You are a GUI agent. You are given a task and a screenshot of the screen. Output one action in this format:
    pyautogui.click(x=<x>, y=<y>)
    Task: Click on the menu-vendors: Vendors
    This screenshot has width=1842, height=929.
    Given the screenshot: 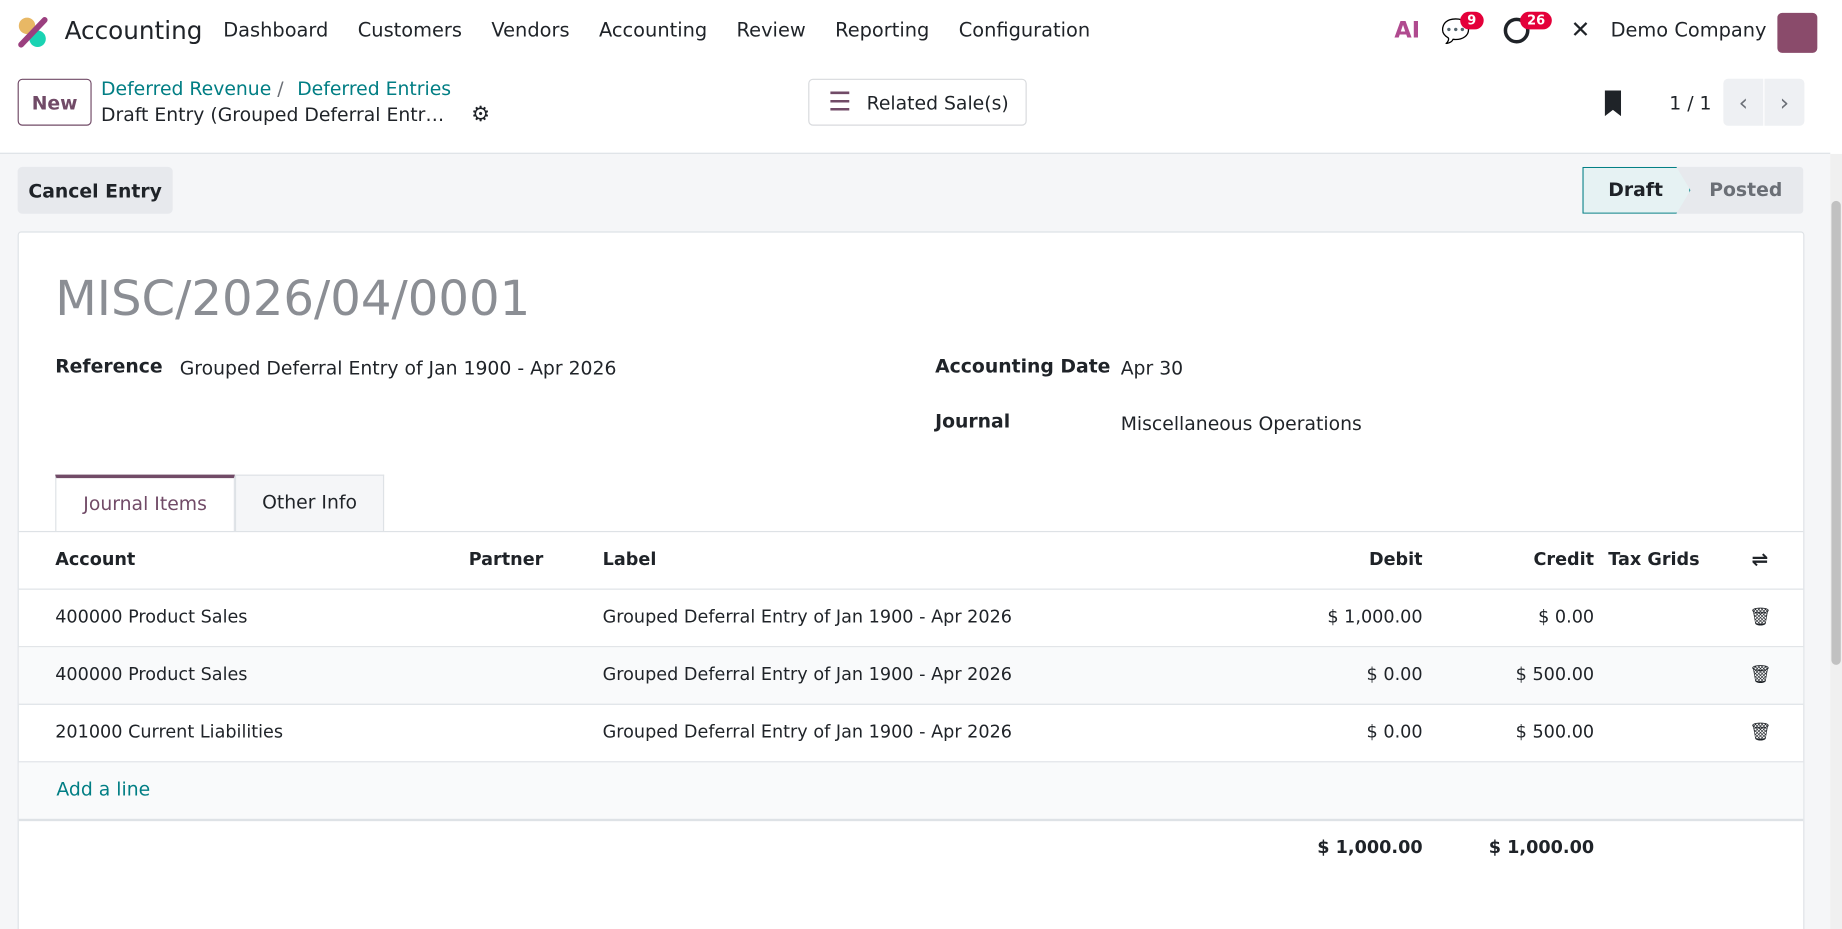 What is the action you would take?
    pyautogui.click(x=530, y=30)
    